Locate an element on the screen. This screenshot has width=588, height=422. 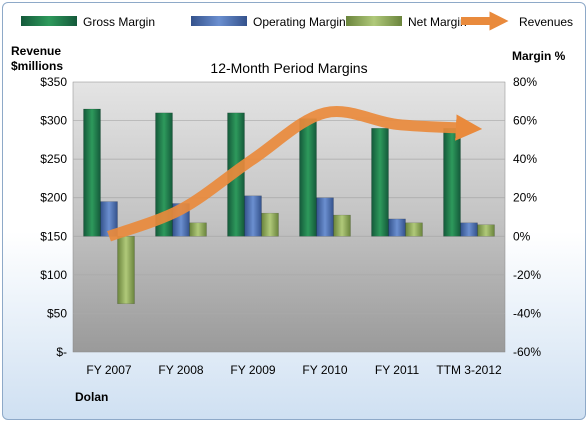
category-label: FY 2008 is located at coordinates (180, 370).